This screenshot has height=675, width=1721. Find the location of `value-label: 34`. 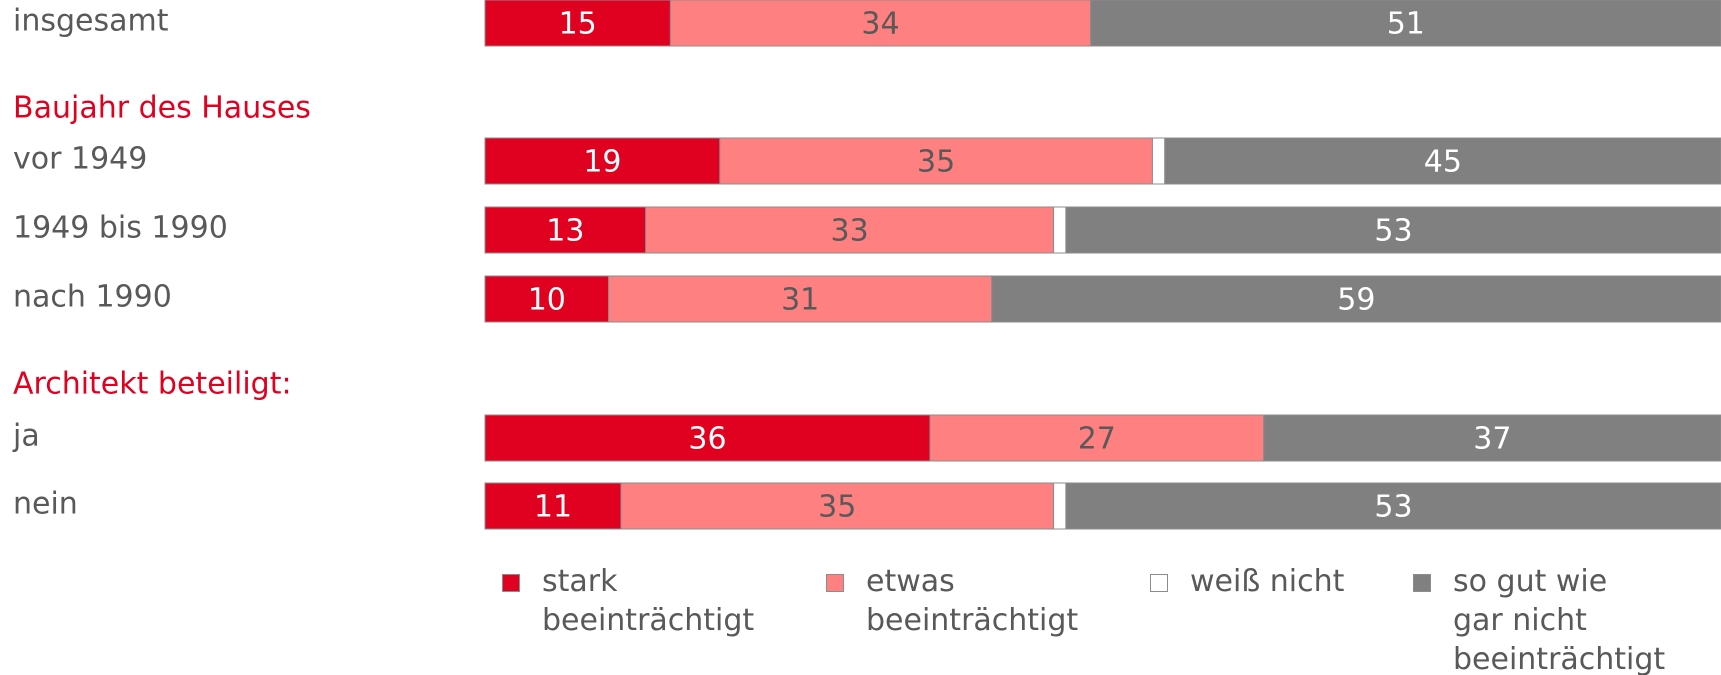

value-label: 34 is located at coordinates (880, 24).